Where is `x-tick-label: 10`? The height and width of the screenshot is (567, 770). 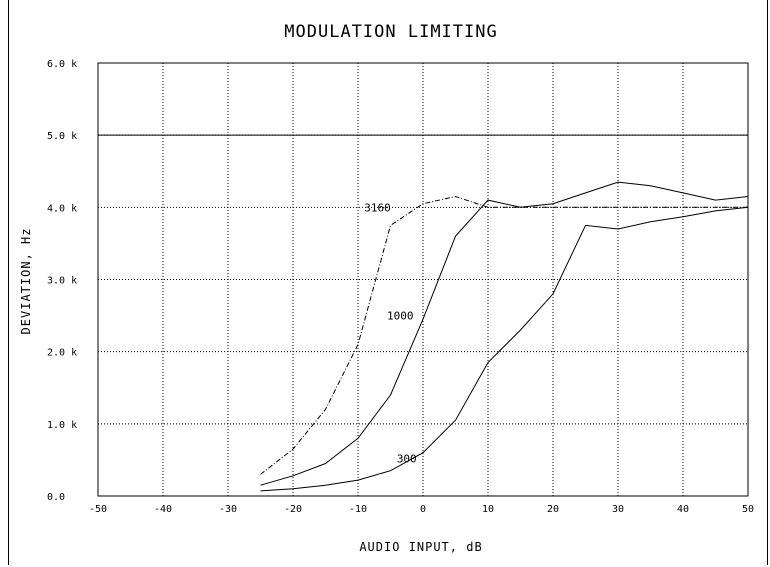
x-tick-label: 10 is located at coordinates (488, 509).